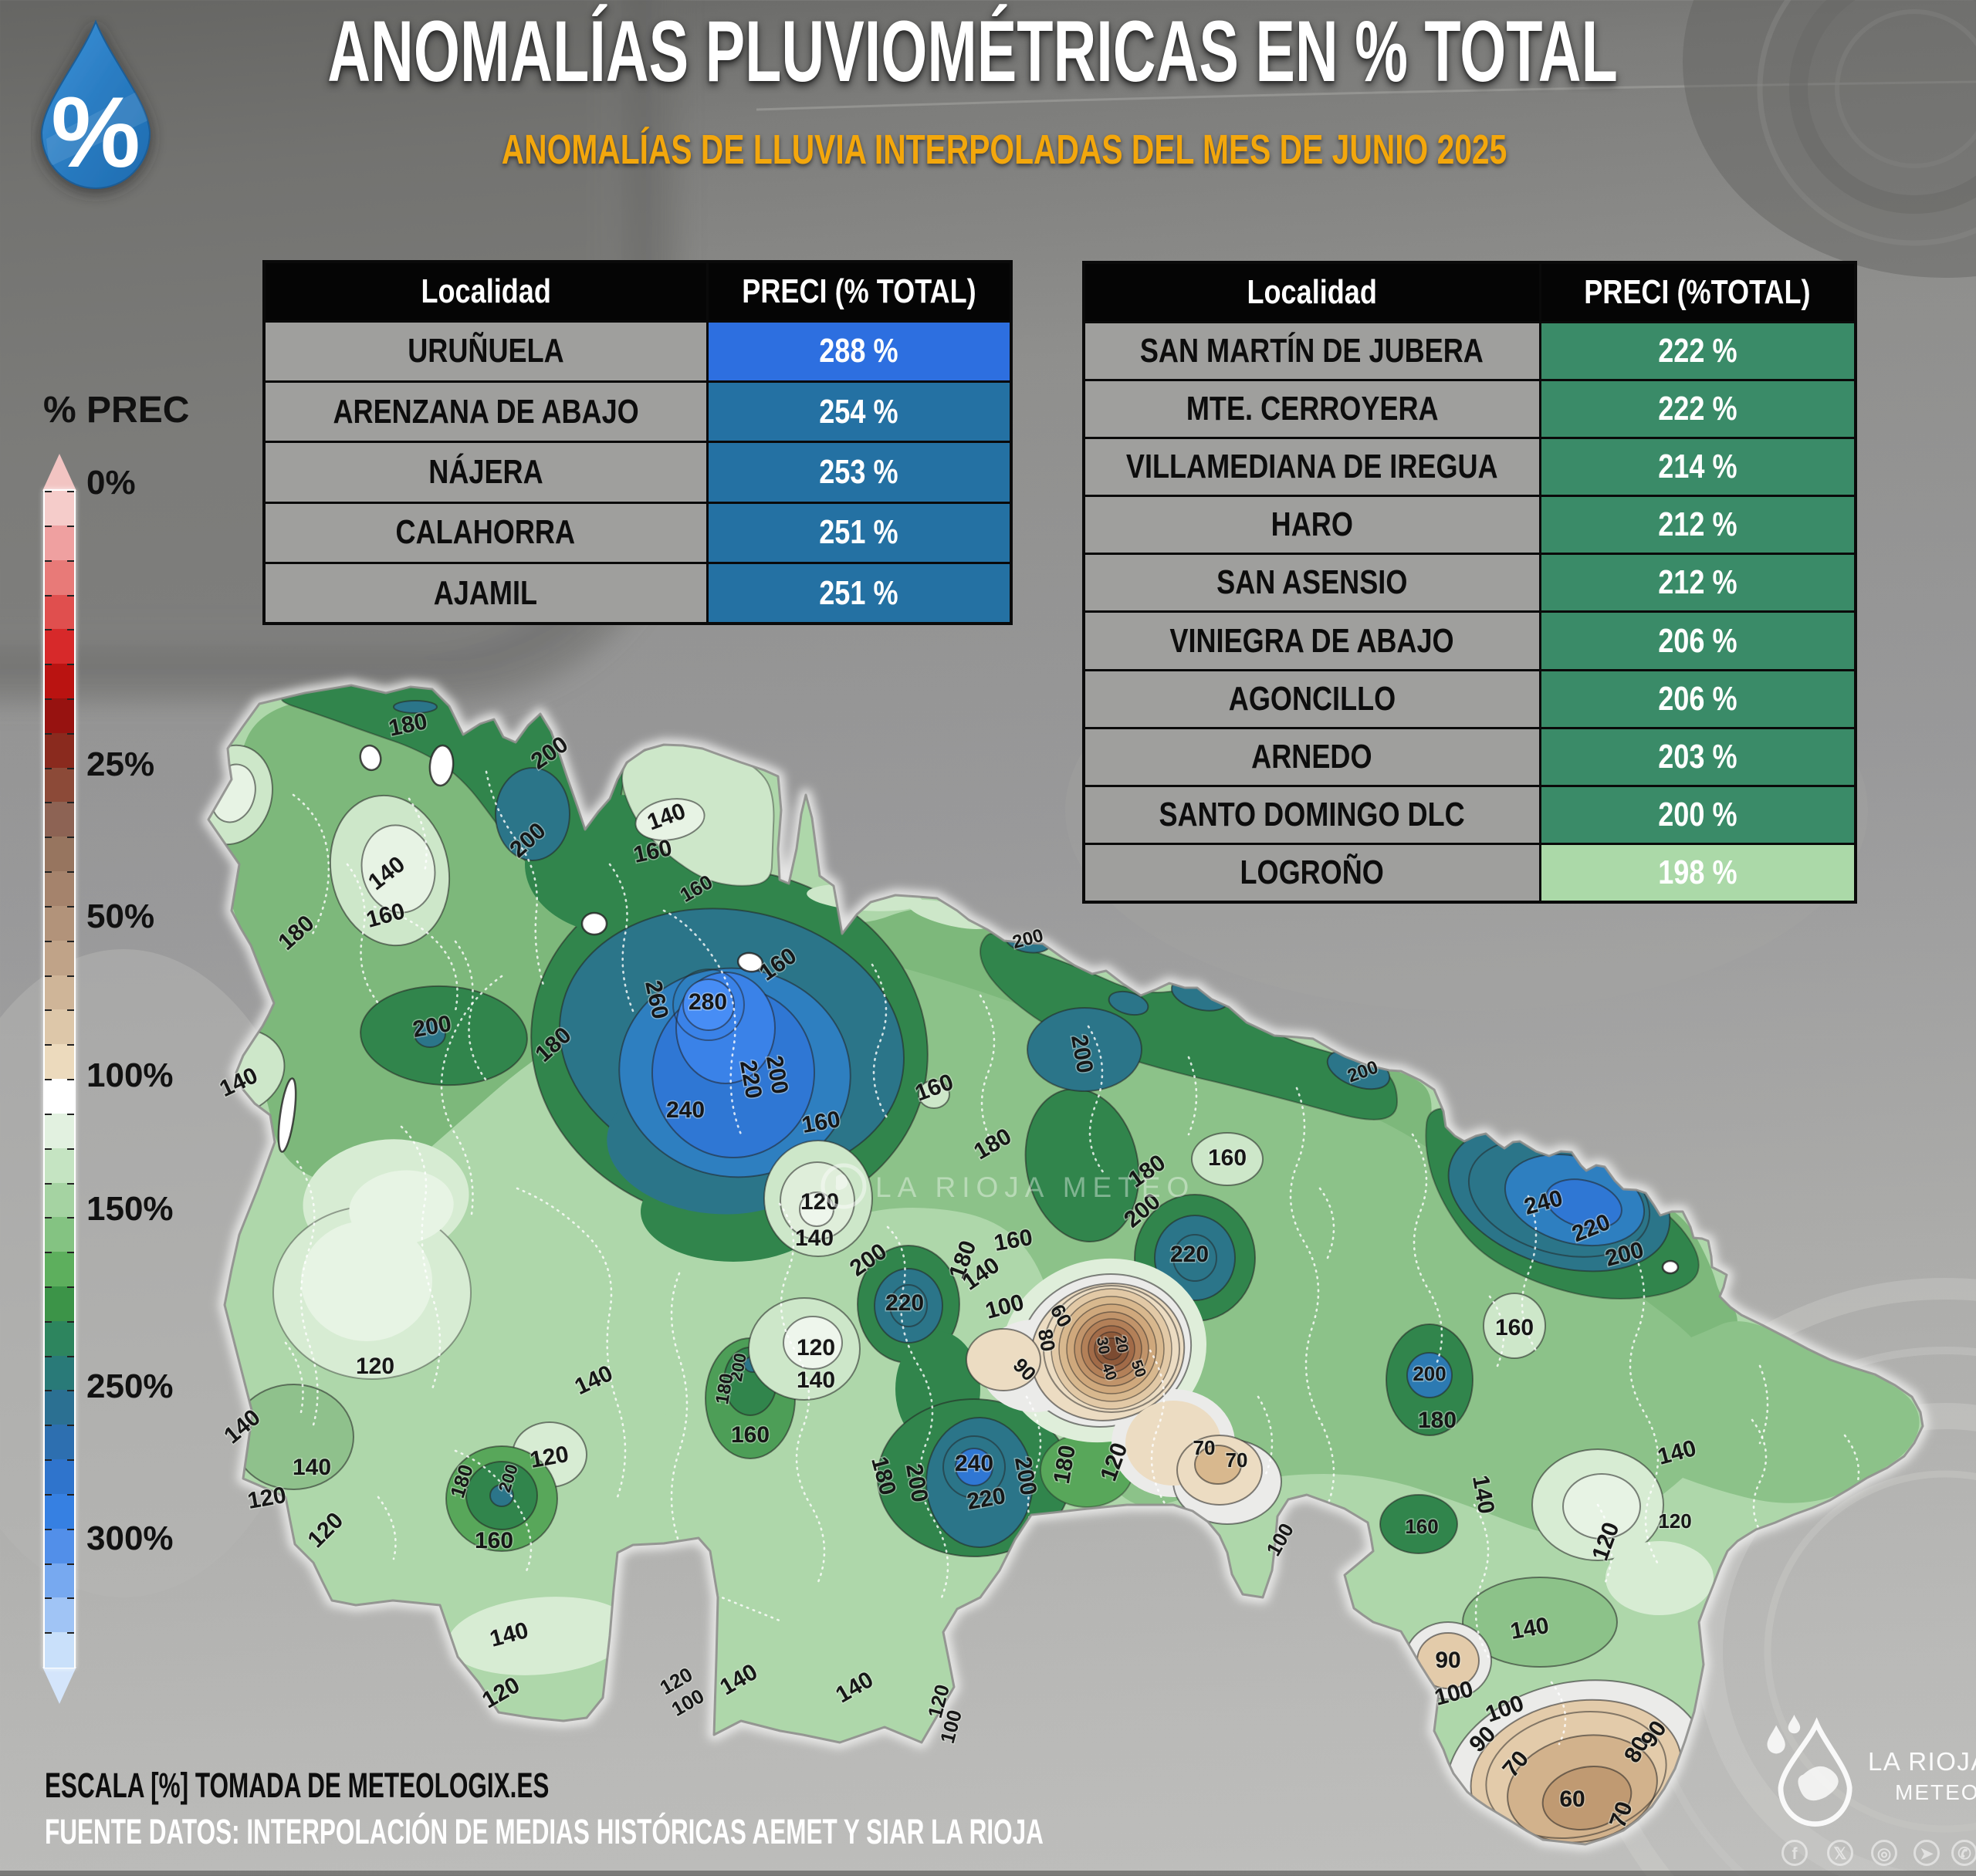 The width and height of the screenshot is (1976, 1876). I want to click on svg-text: 90, so click(1447, 1661).